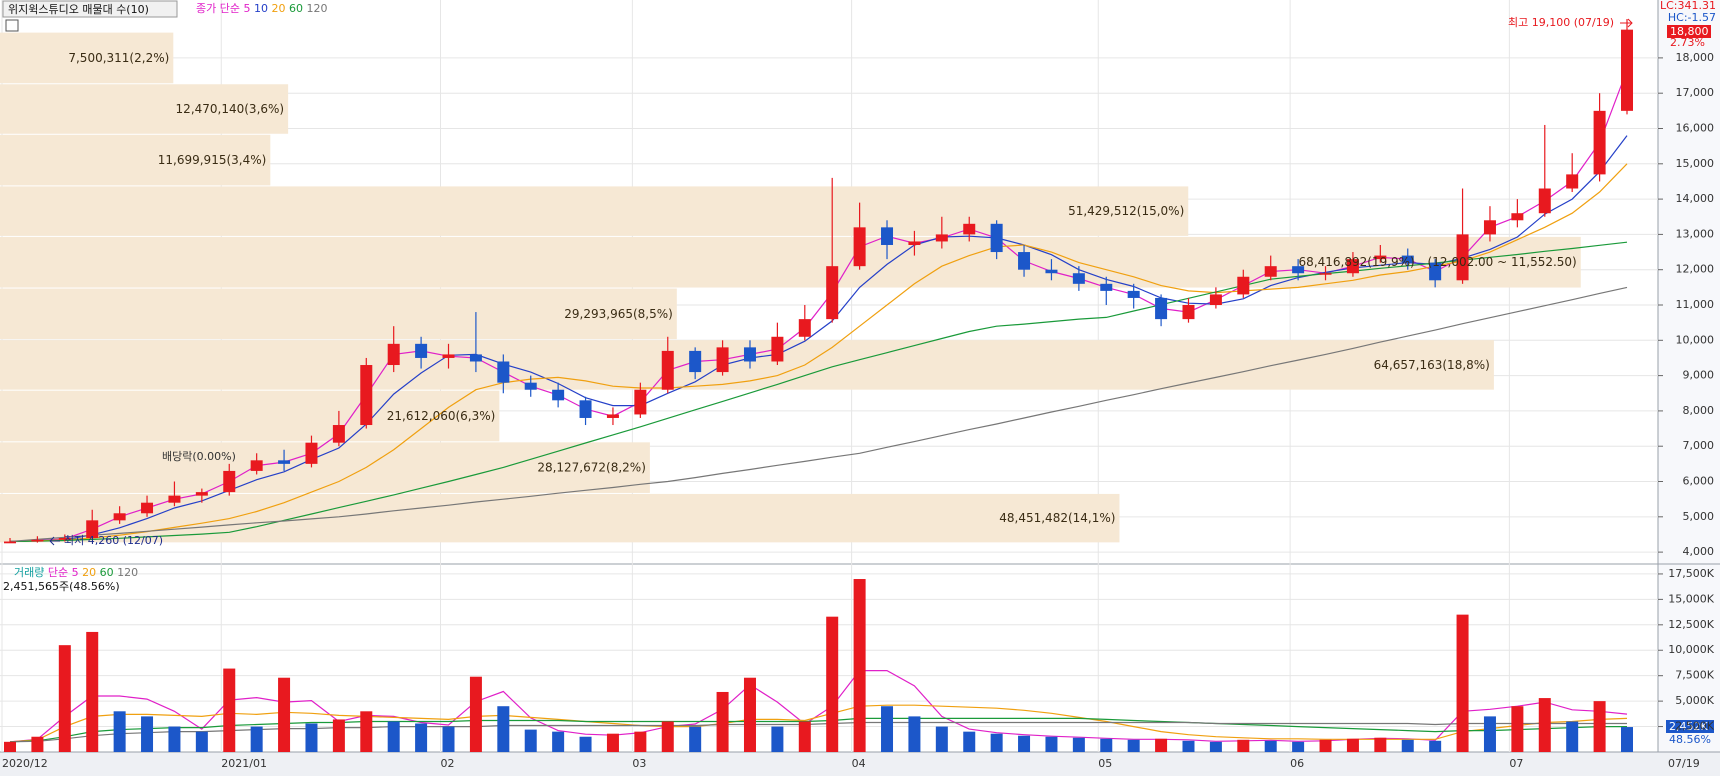 The height and width of the screenshot is (776, 1720). Describe the element at coordinates (29, 572) in the screenshot. I see `volume-title: 거래량` at that location.